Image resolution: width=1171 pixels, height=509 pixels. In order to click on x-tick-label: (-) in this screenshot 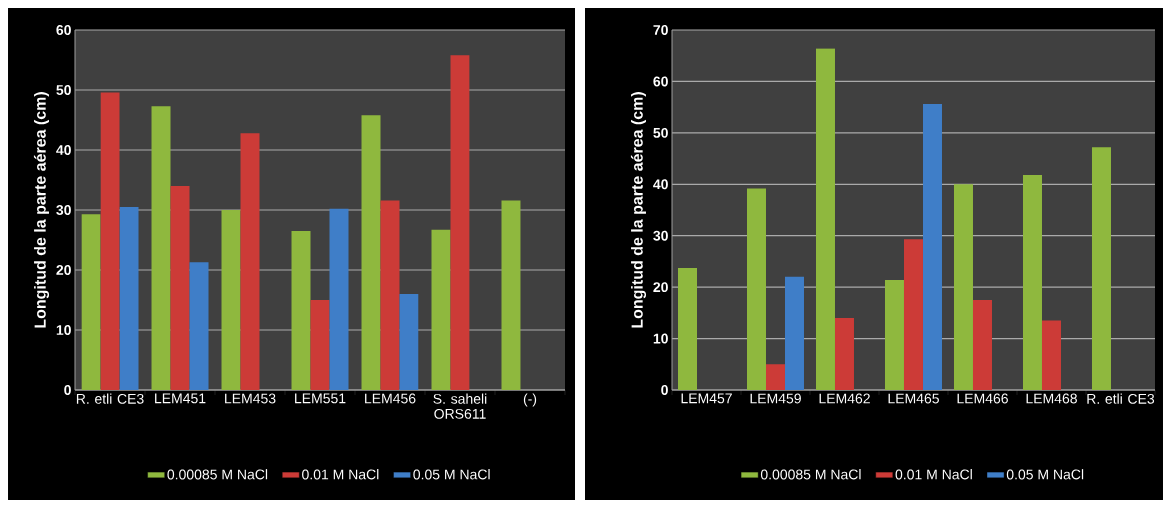, I will do `click(530, 400)`.